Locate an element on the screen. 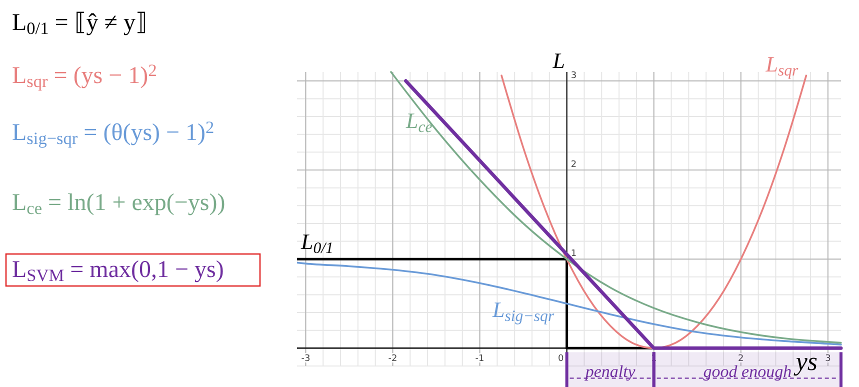 This screenshot has height=387, width=859. x-tick-label: -1 is located at coordinates (479, 359).